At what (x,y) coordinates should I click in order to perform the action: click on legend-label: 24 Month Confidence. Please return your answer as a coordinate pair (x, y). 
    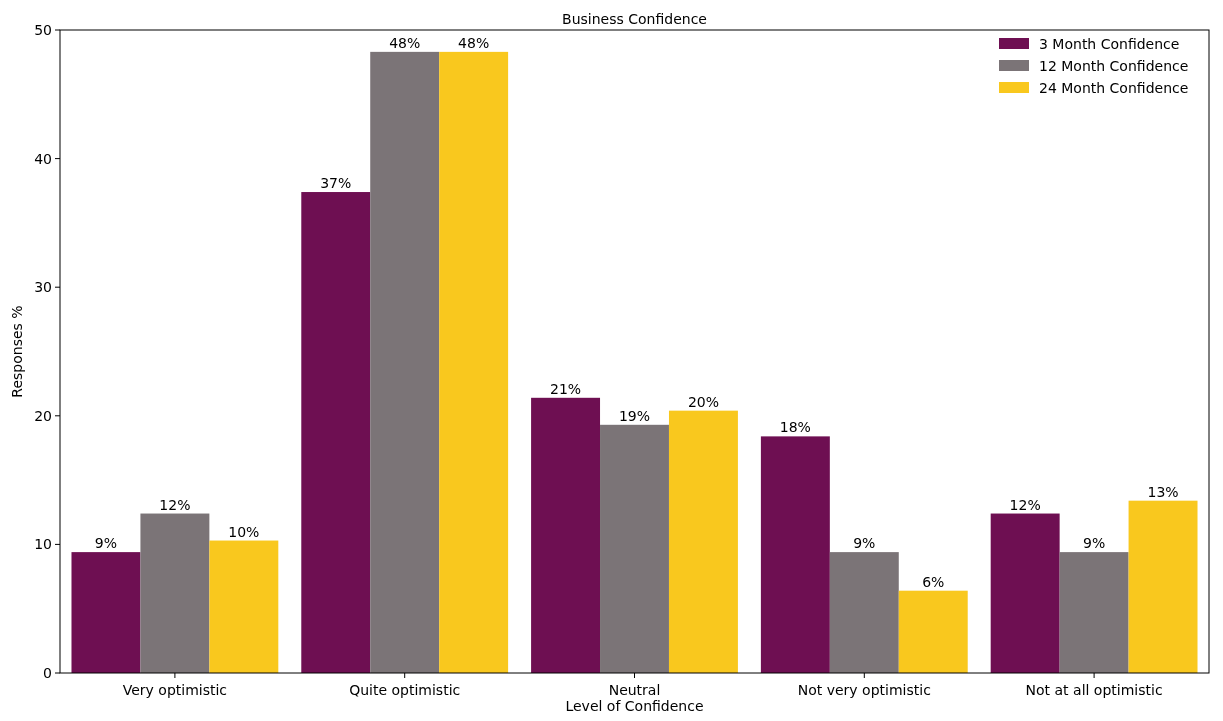
    Looking at the image, I should click on (1114, 87).